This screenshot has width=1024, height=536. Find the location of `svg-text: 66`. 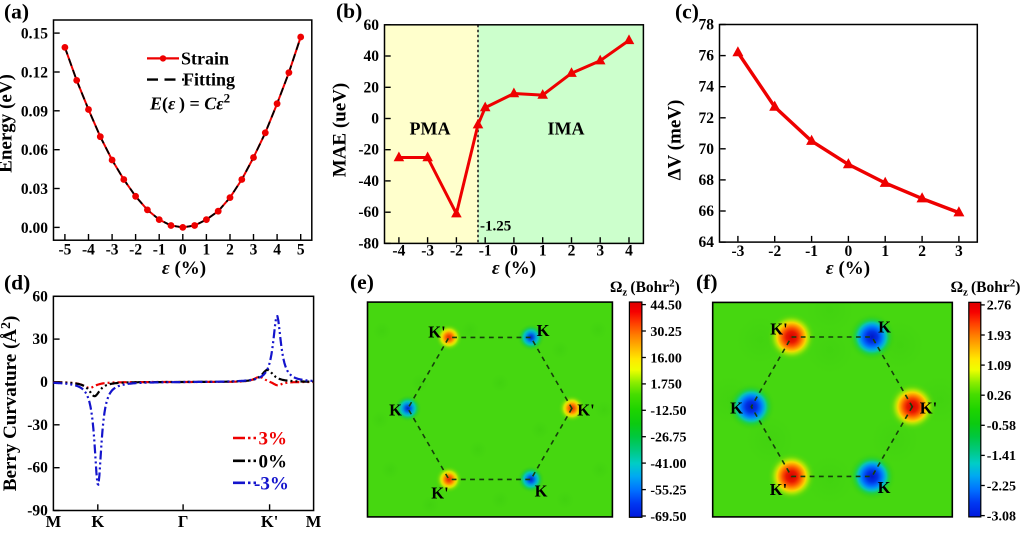

svg-text: 66 is located at coordinates (707, 211).